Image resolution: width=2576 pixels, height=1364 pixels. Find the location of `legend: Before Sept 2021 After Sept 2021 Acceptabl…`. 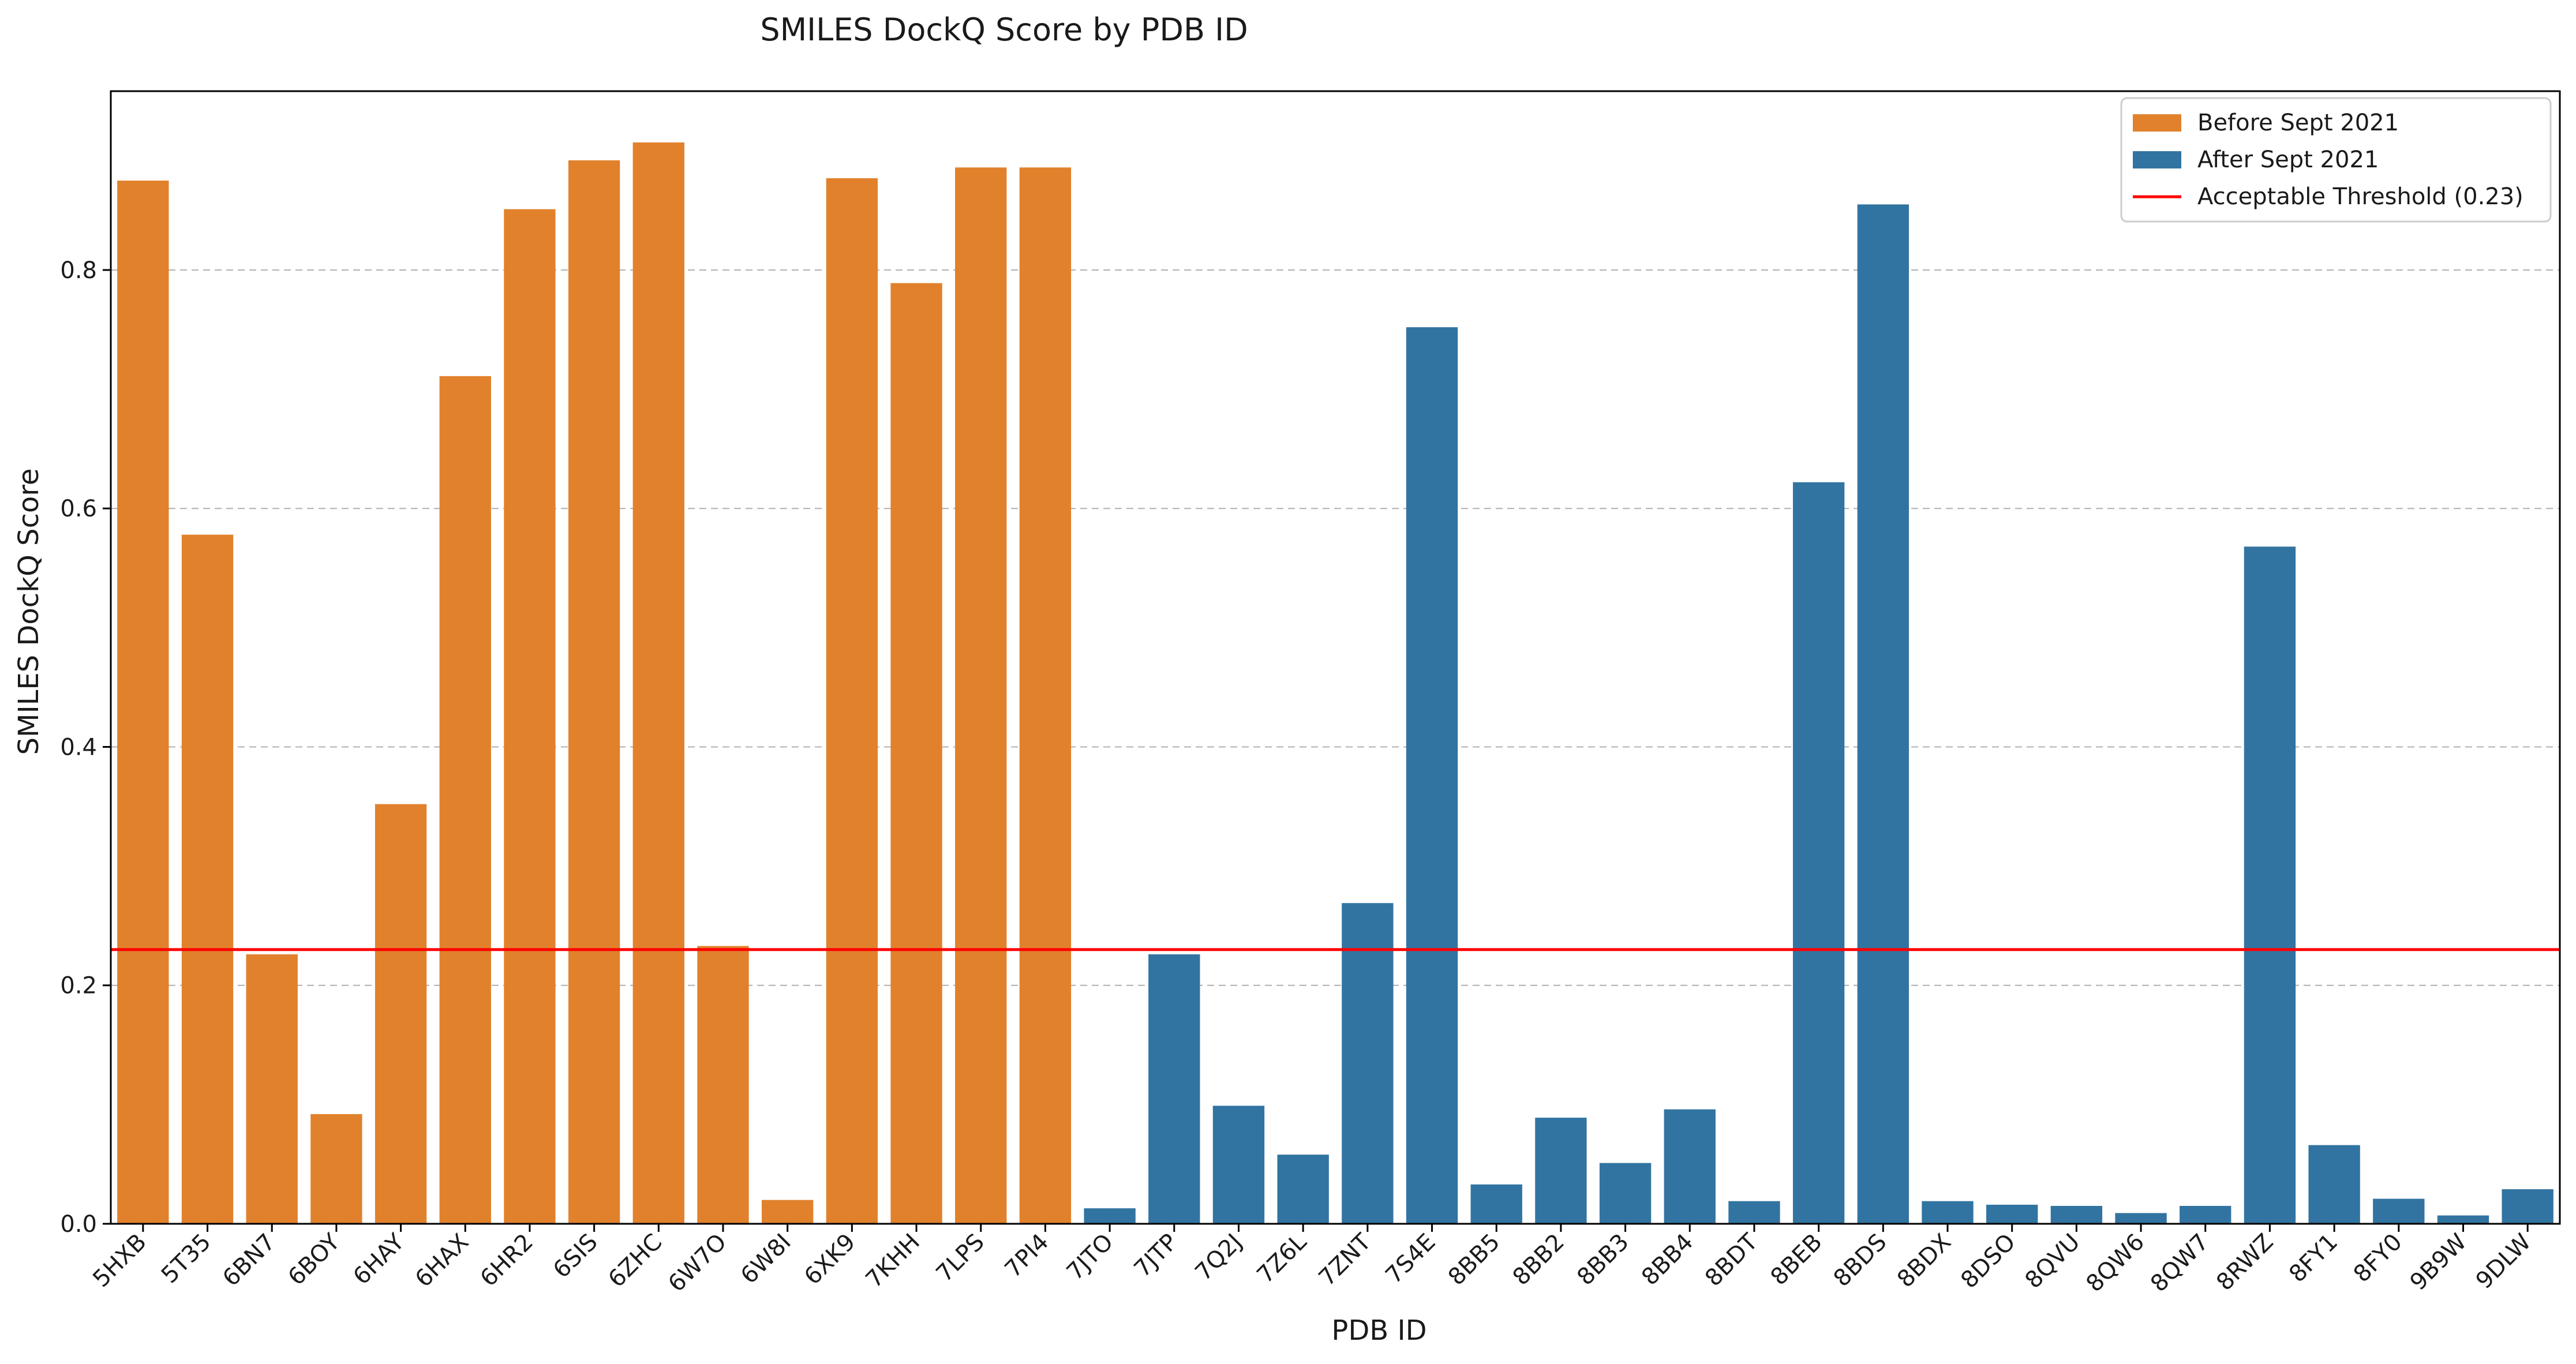

legend: Before Sept 2021 After Sept 2021 Acceptabl… is located at coordinates (2336, 160).